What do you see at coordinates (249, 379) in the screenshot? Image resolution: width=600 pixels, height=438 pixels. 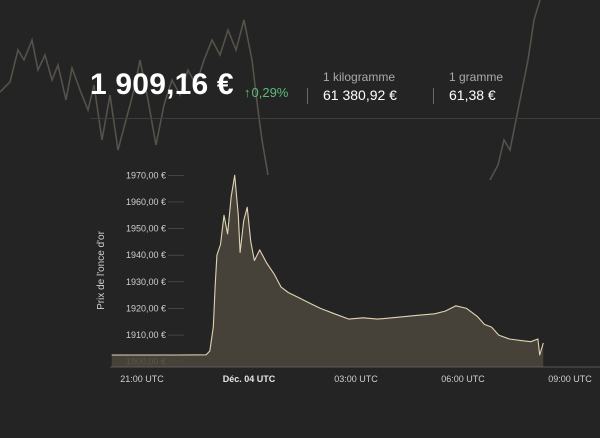 I see `x-tick-label: Déc. 04 UTC` at bounding box center [249, 379].